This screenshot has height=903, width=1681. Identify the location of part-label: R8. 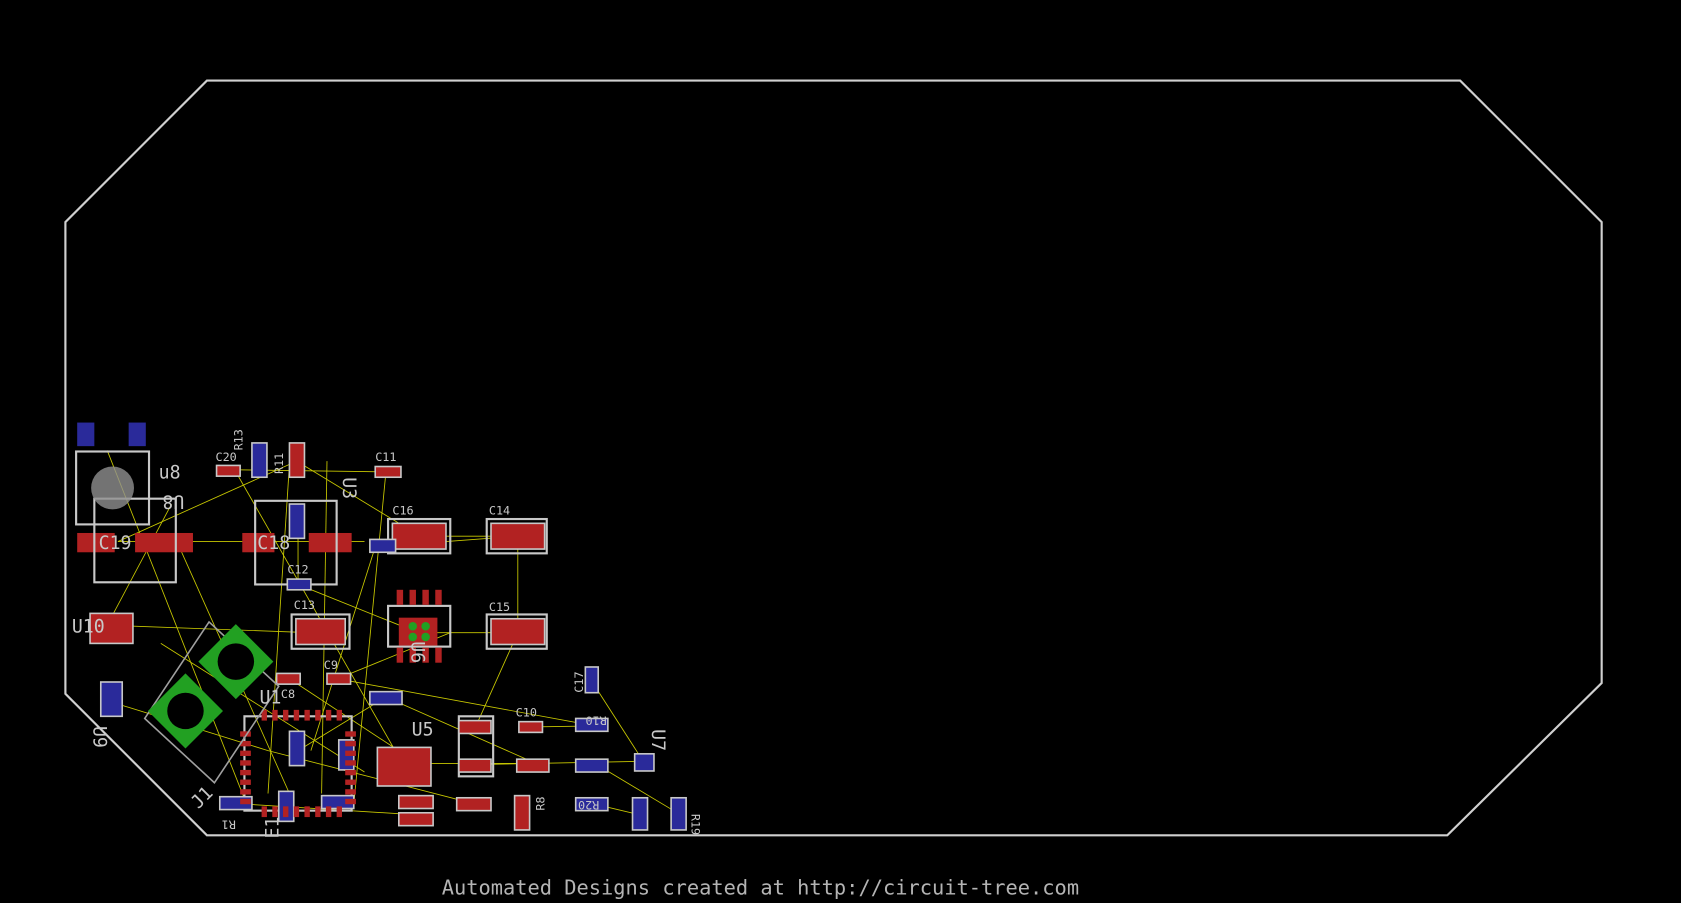
(541, 803).